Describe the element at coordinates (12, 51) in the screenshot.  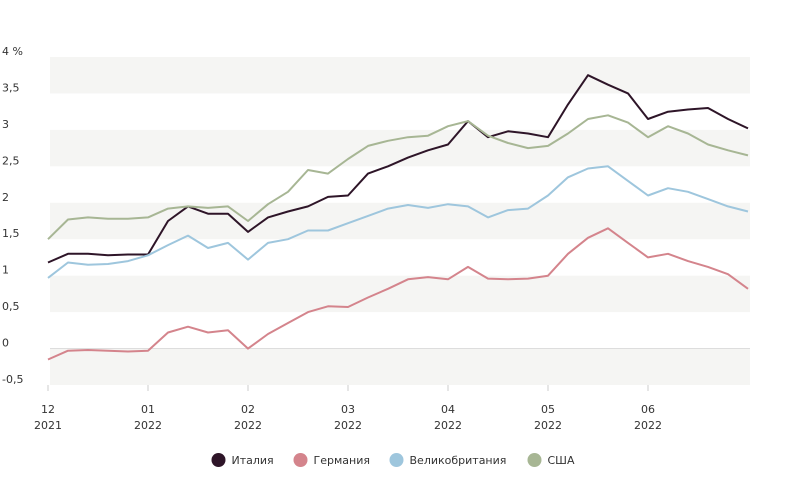
I see `y-tick-label: 4 %` at that location.